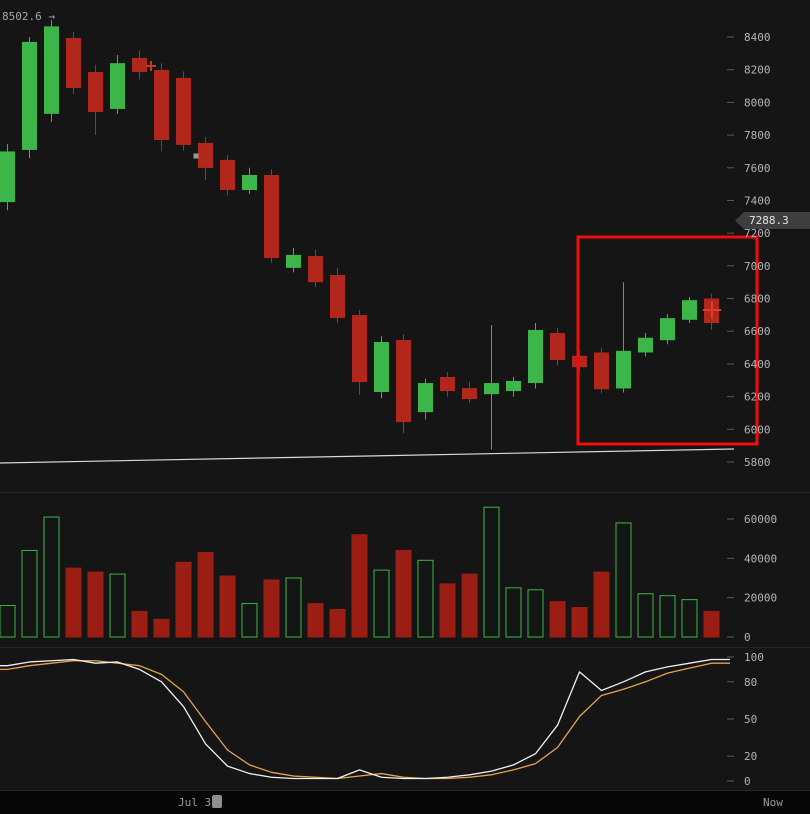 The image size is (810, 814). What do you see at coordinates (750, 756) in the screenshot?
I see `axis-label: 20` at bounding box center [750, 756].